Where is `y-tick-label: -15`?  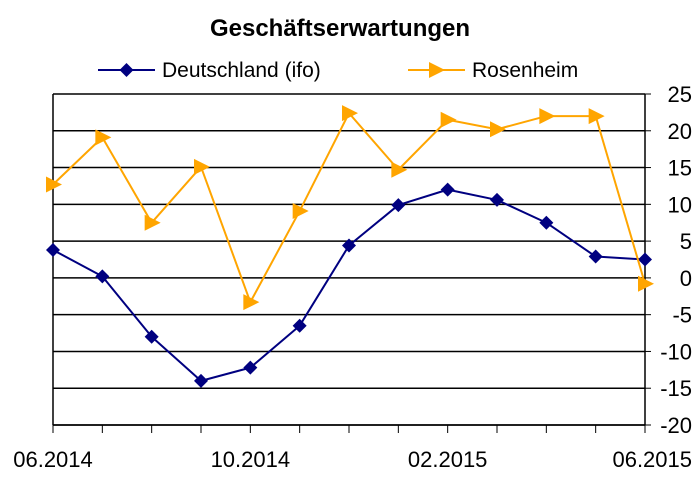
y-tick-label: -15 is located at coordinates (676, 388).